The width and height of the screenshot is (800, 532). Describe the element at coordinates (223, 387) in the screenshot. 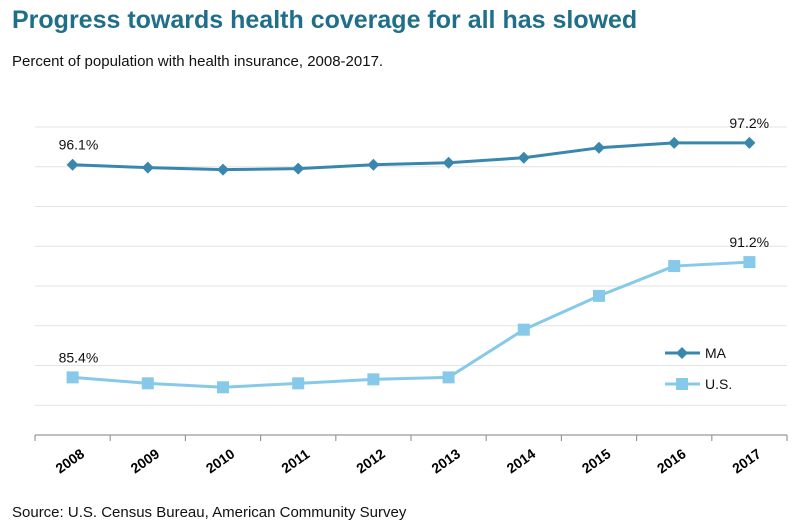

I see `point-U.S.-2010` at that location.